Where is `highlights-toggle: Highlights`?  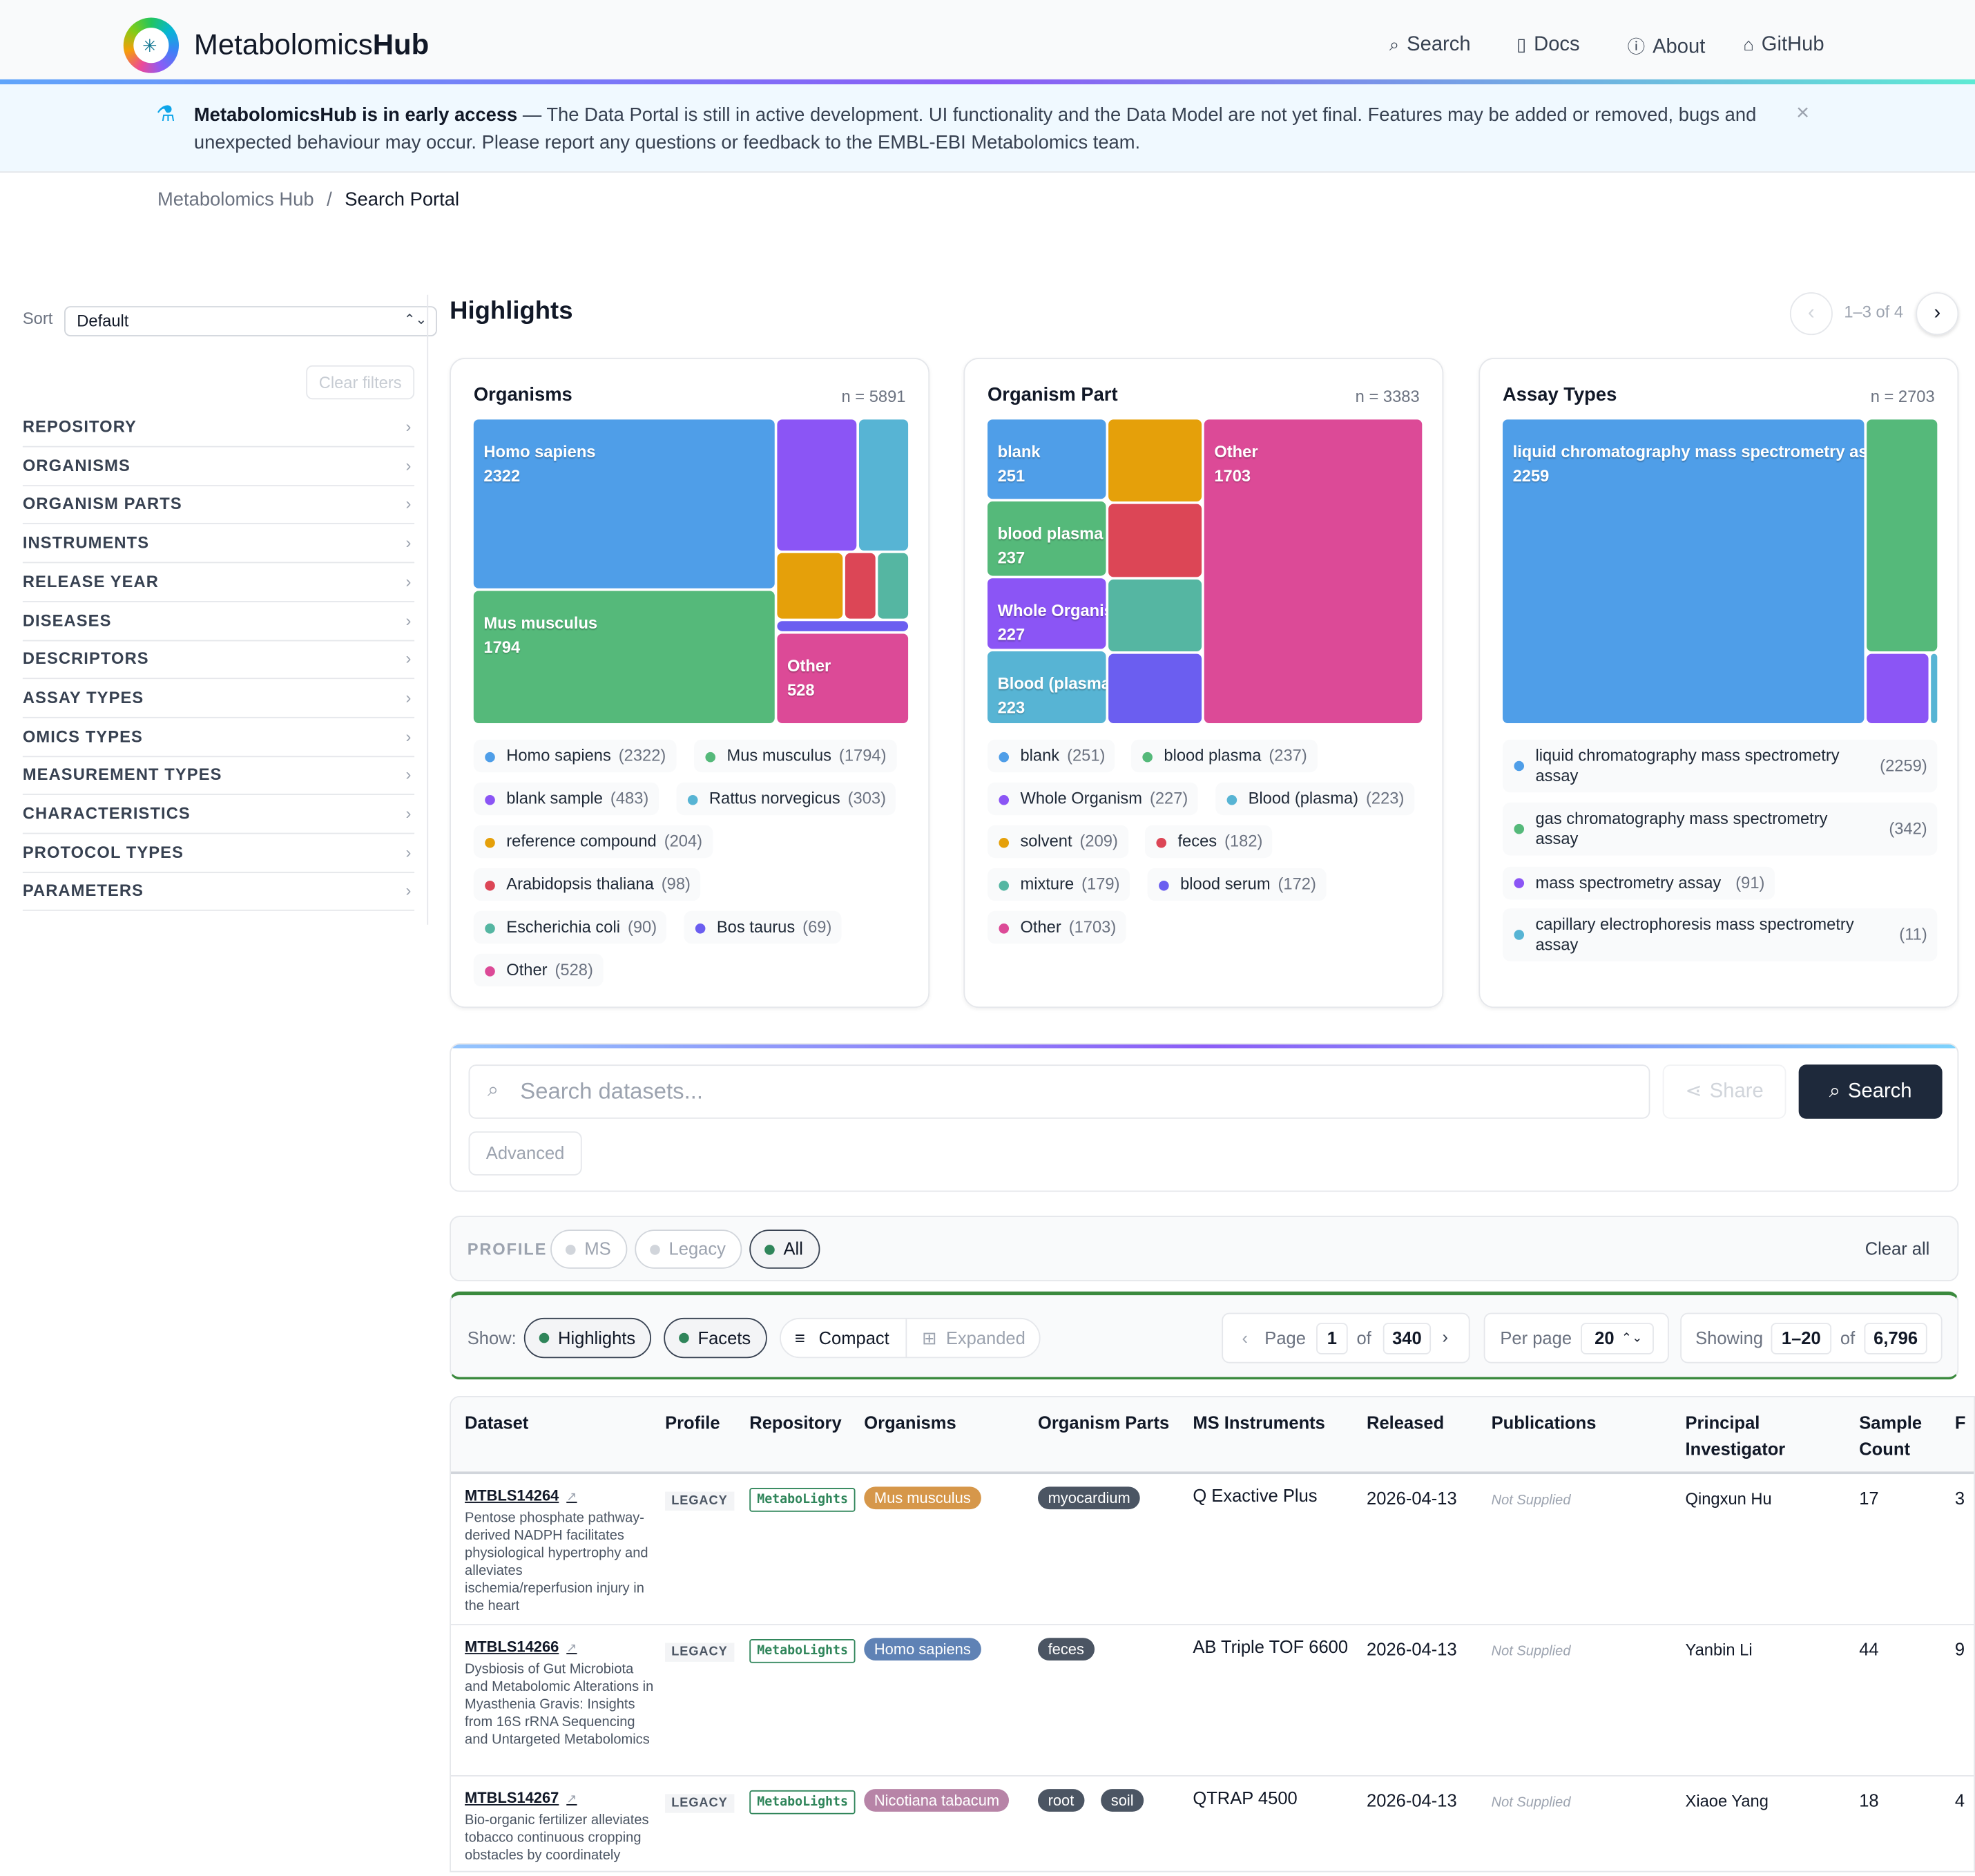 highlights-toggle: Highlights is located at coordinates (587, 1338).